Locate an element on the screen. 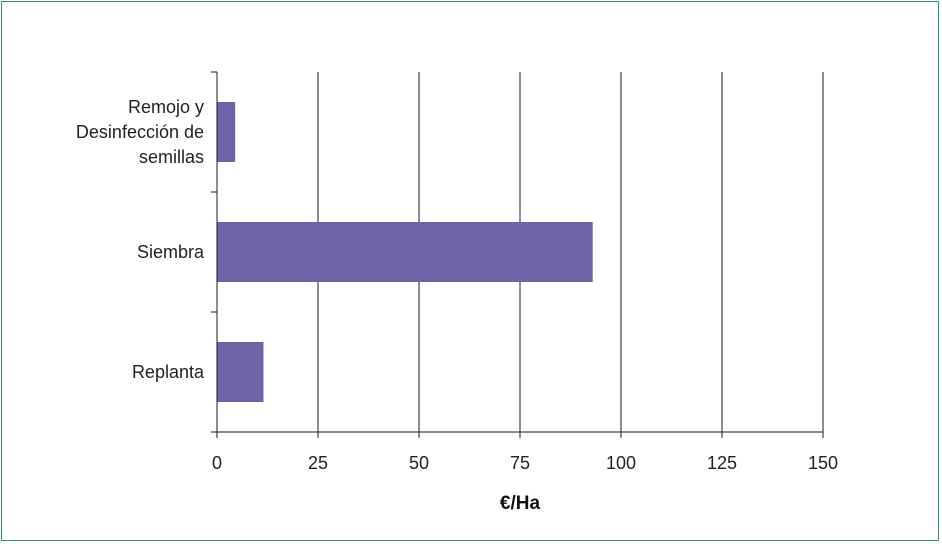 Image resolution: width=942 pixels, height=544 pixels. x-tick-label: 150 is located at coordinates (823, 463).